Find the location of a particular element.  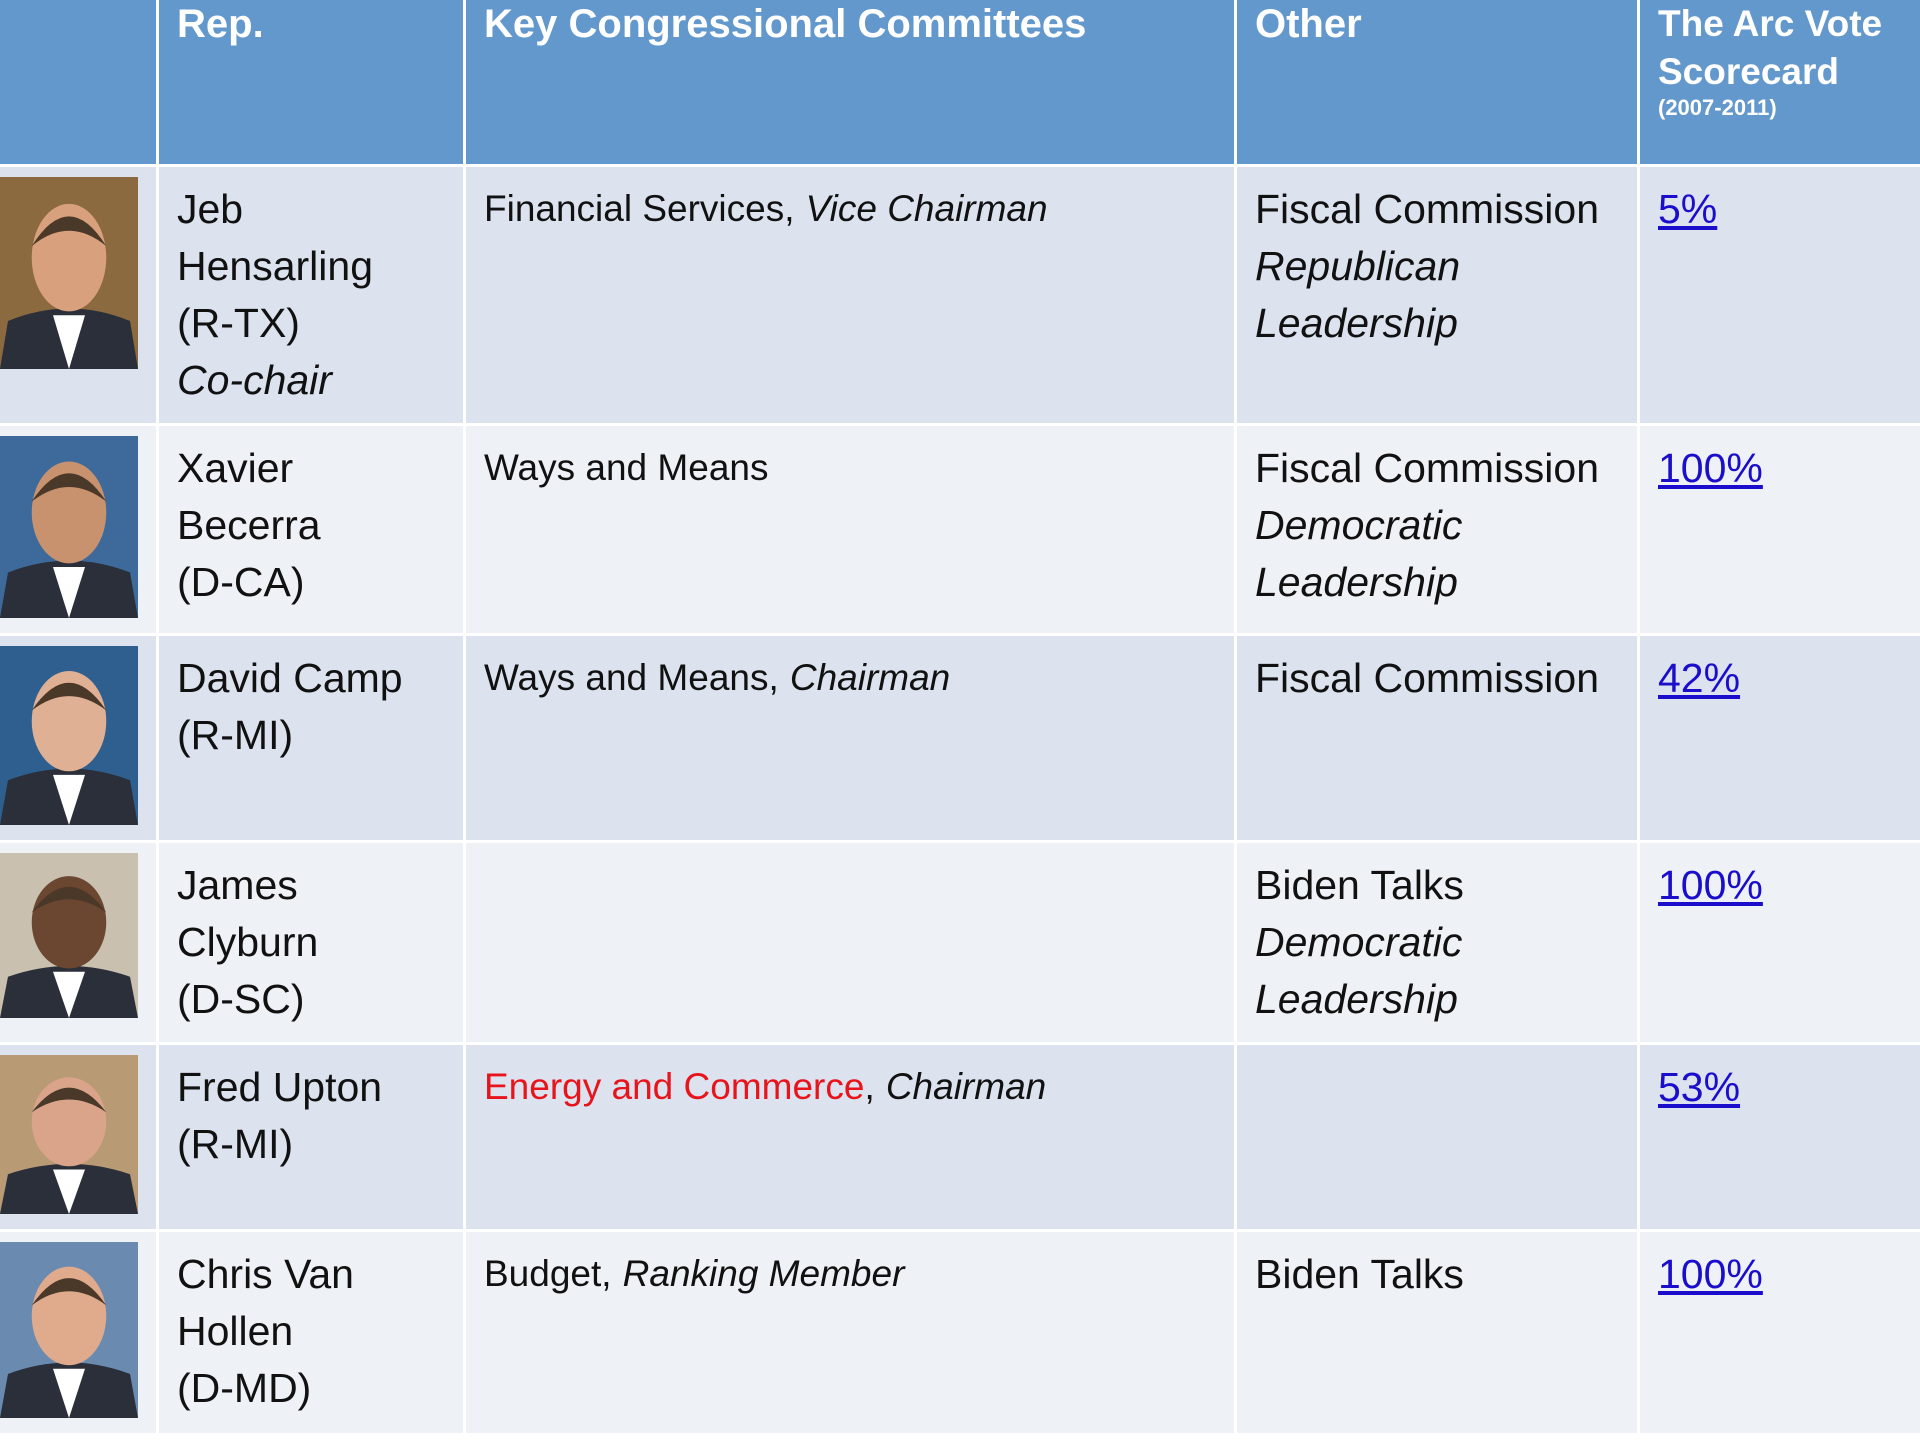

rep-name: Xavier Becerra is located at coordinates (249, 496).